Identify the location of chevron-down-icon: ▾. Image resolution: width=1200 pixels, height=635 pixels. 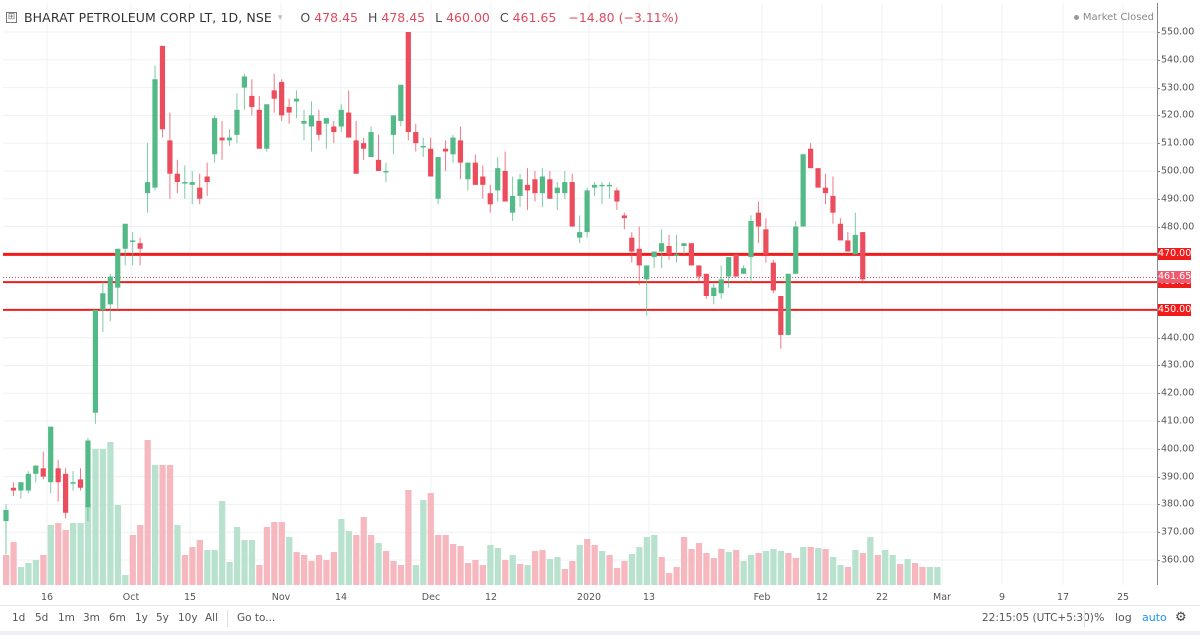
(280, 17).